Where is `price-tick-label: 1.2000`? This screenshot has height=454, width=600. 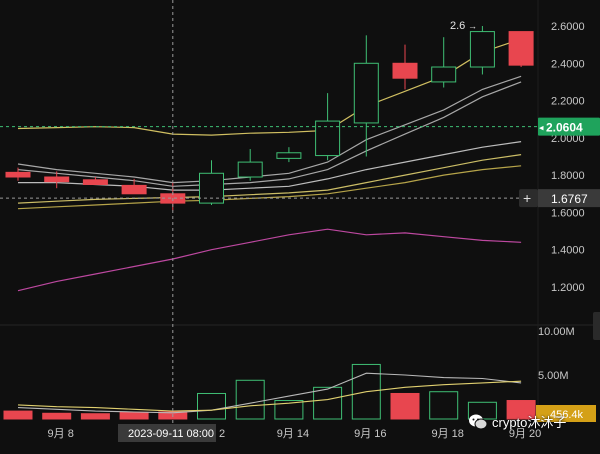 price-tick-label: 1.2000 is located at coordinates (568, 288).